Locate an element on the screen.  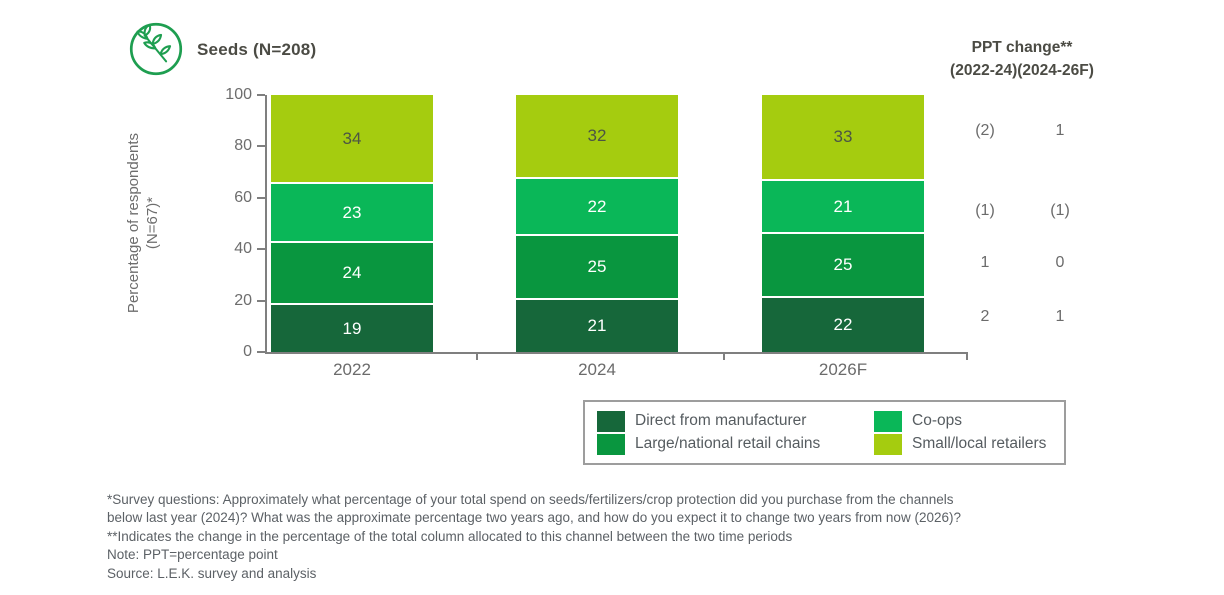
legend-label: Direct from manufacturer is located at coordinates (721, 420).